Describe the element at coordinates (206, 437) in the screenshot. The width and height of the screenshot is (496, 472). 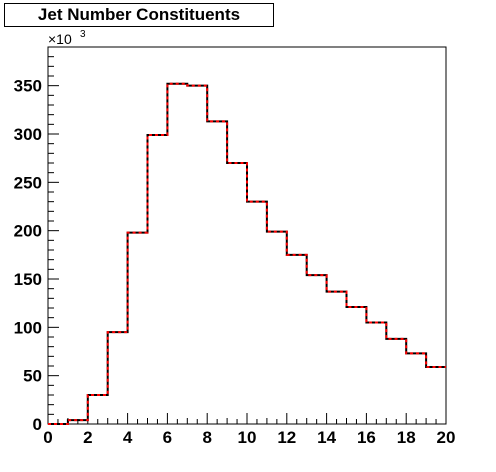
I see `x-tick-label: 8` at that location.